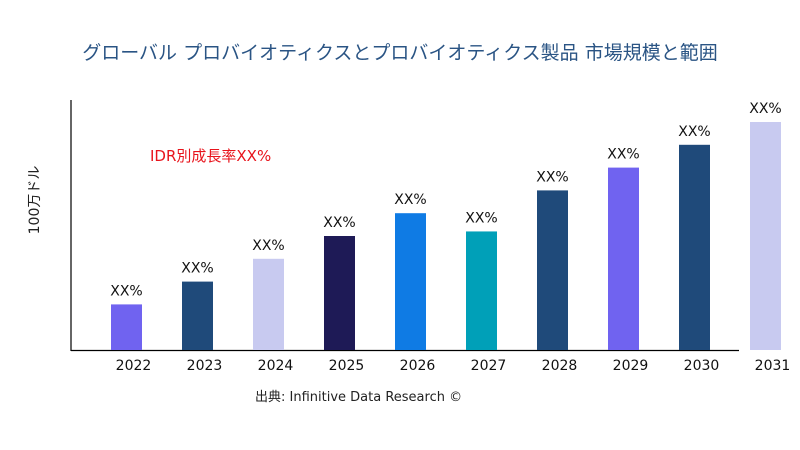 This screenshot has height=450, width=800. Describe the element at coordinates (773, 366) in the screenshot. I see `x-tick-label-2031: 2031` at that location.